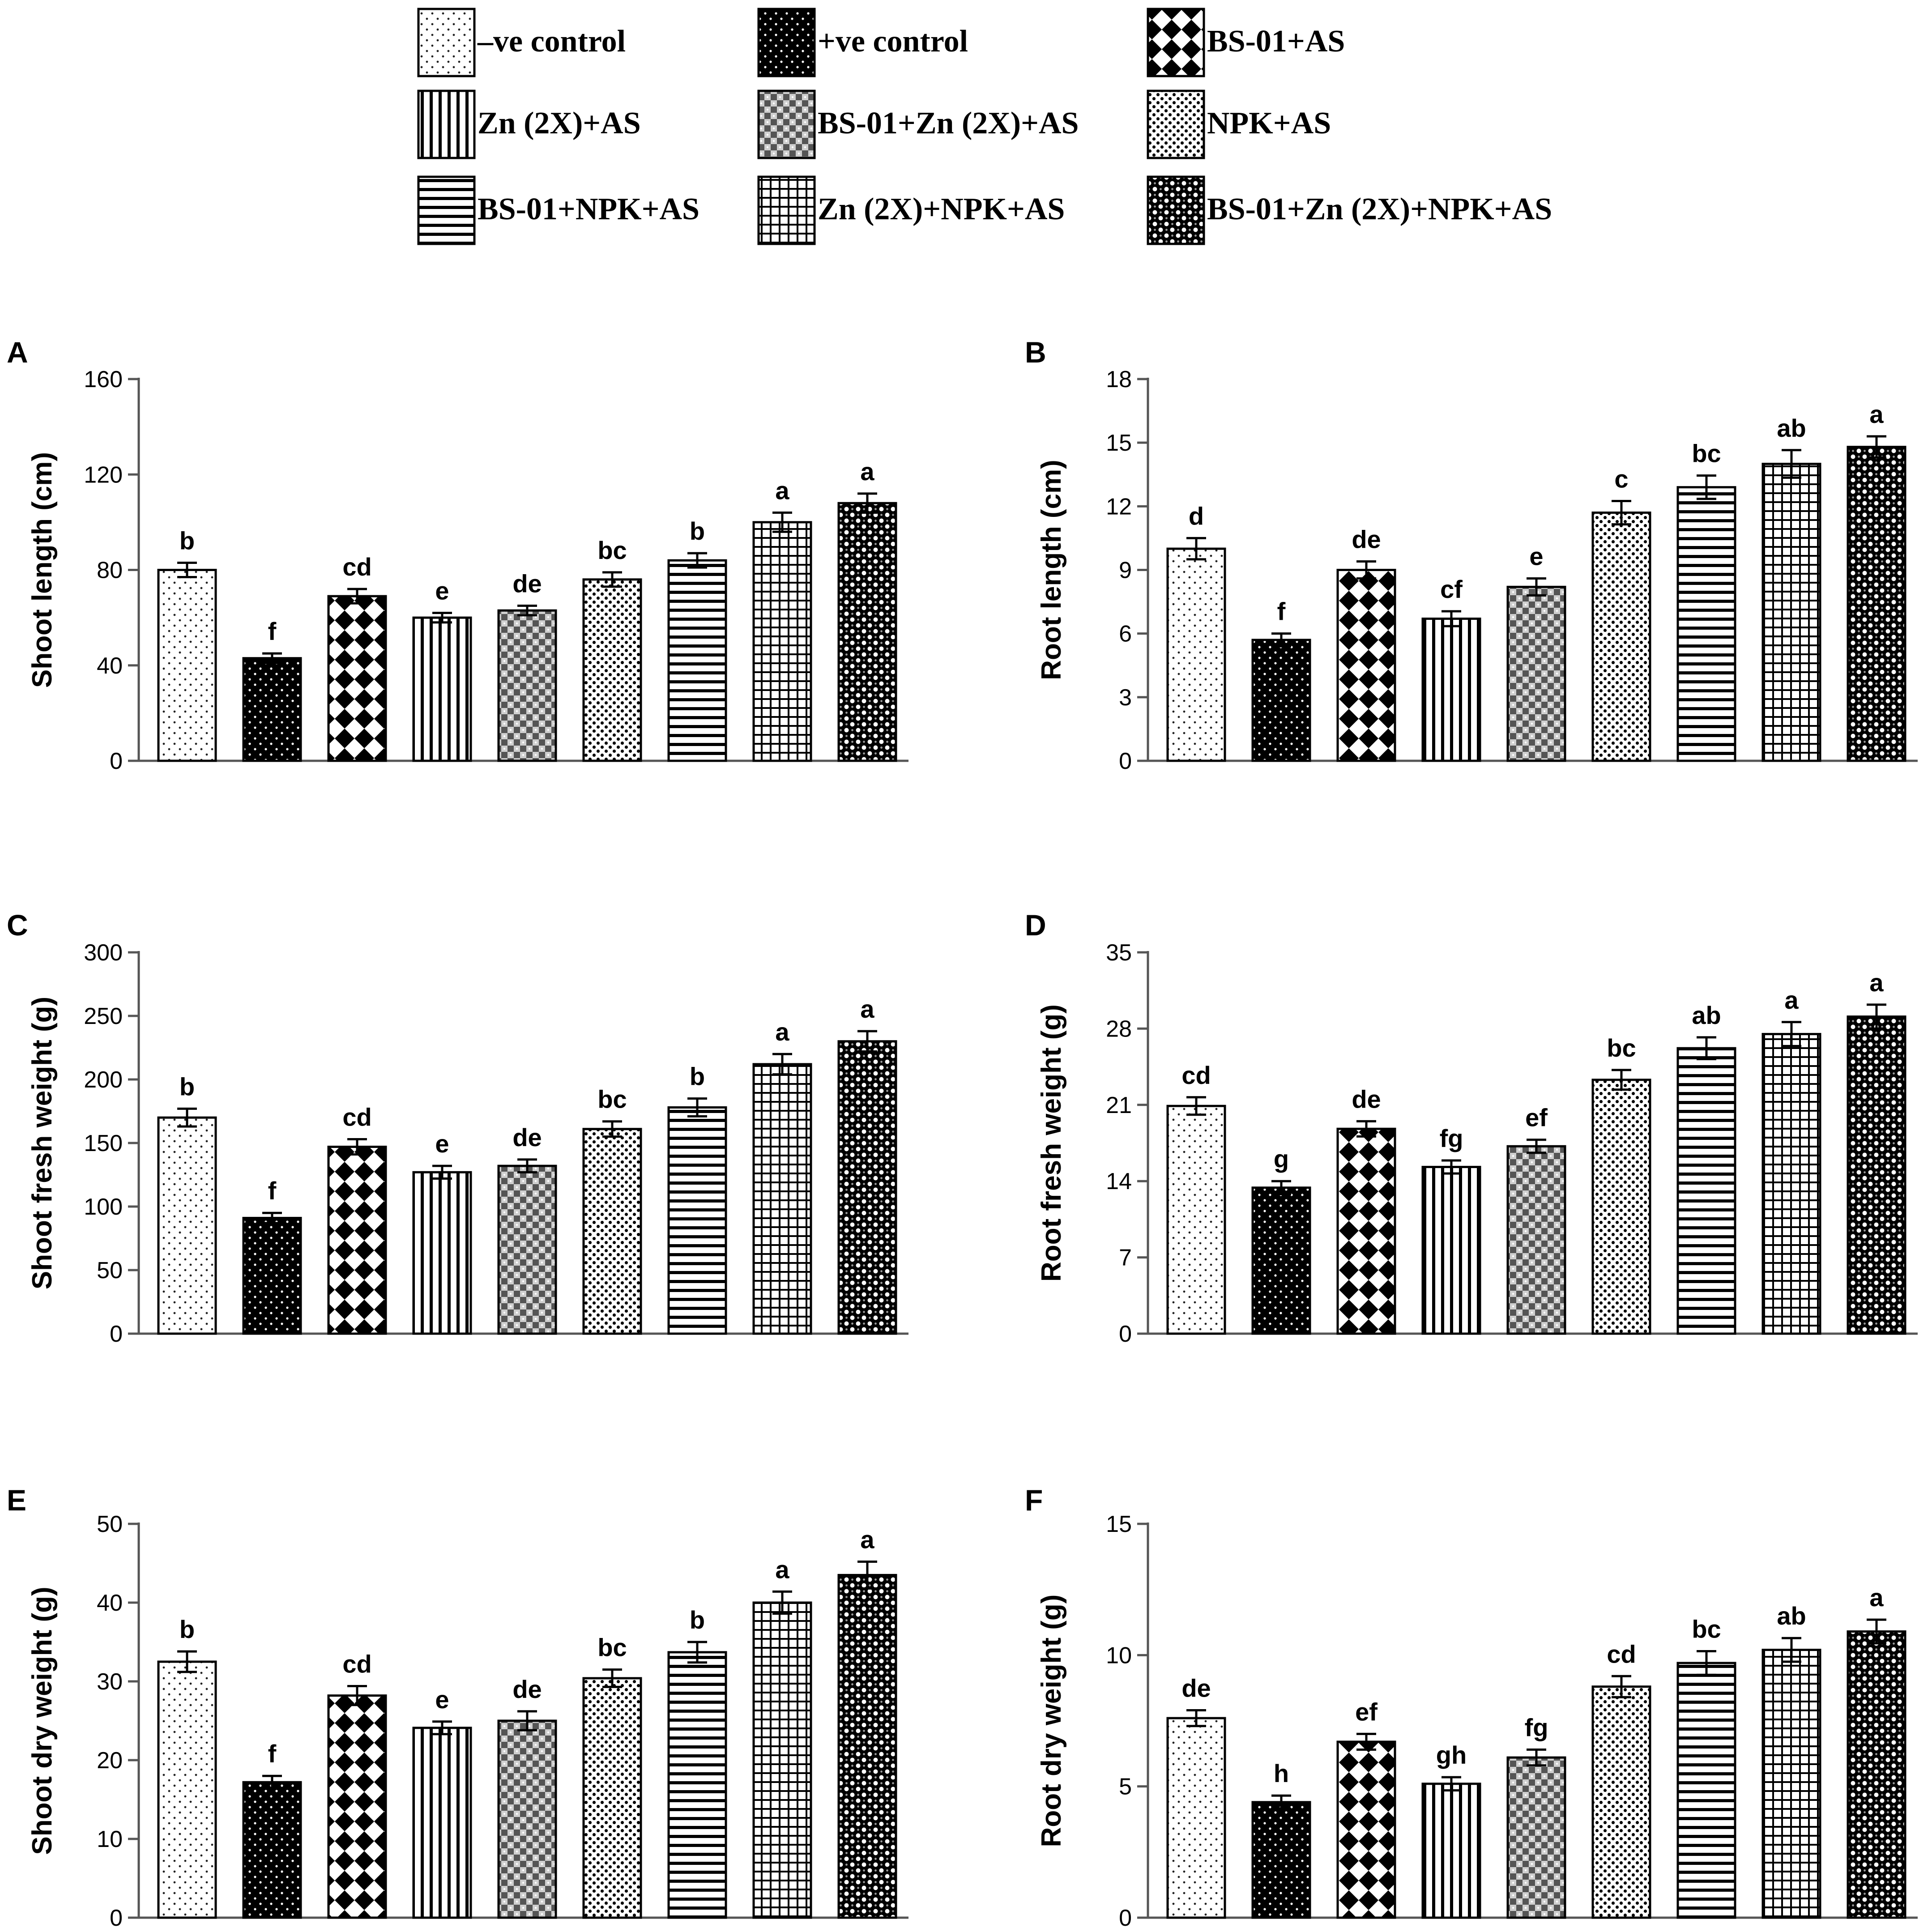 The width and height of the screenshot is (1932, 1932). What do you see at coordinates (1281, 1773) in the screenshot?
I see `significance-letter: h` at bounding box center [1281, 1773].